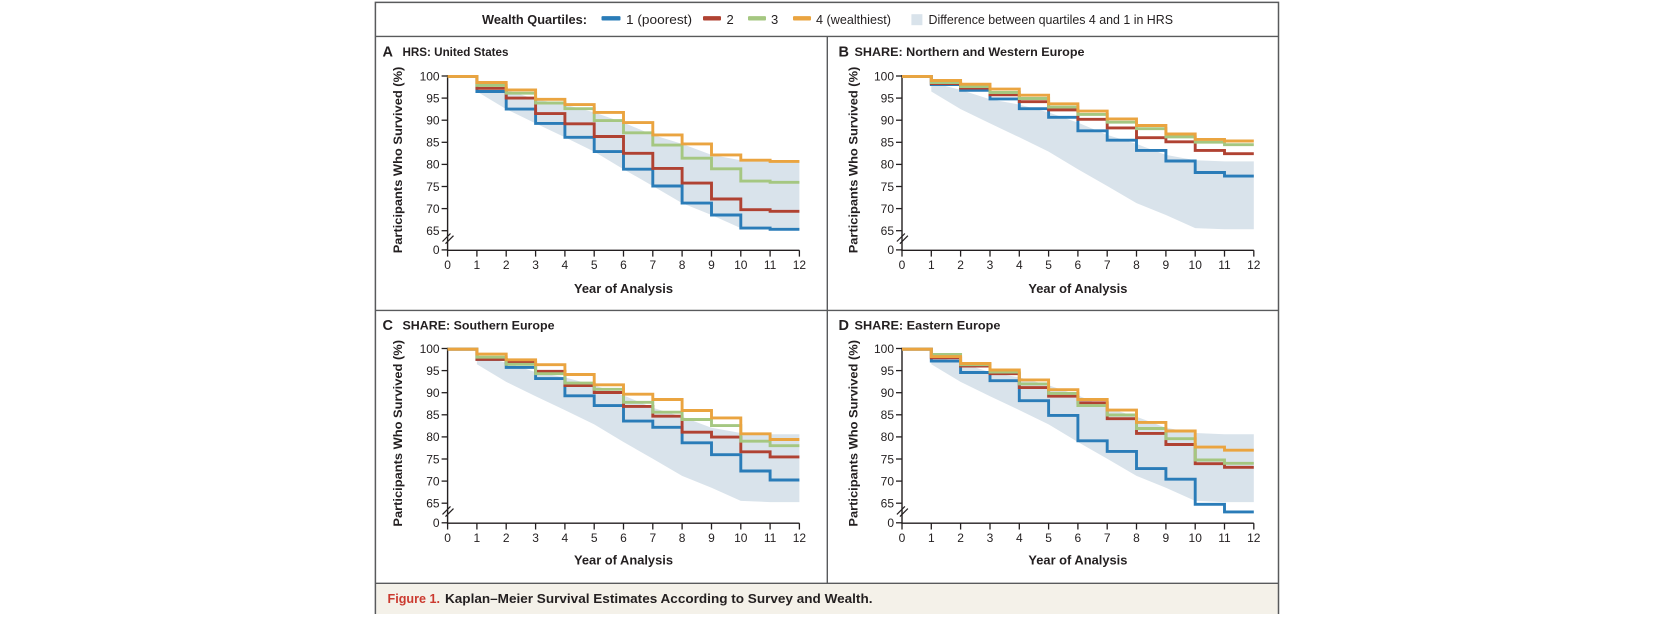 The image size is (1674, 630). What do you see at coordinates (659, 19) in the screenshot?
I see `svg-text: 1 (poorest)` at bounding box center [659, 19].